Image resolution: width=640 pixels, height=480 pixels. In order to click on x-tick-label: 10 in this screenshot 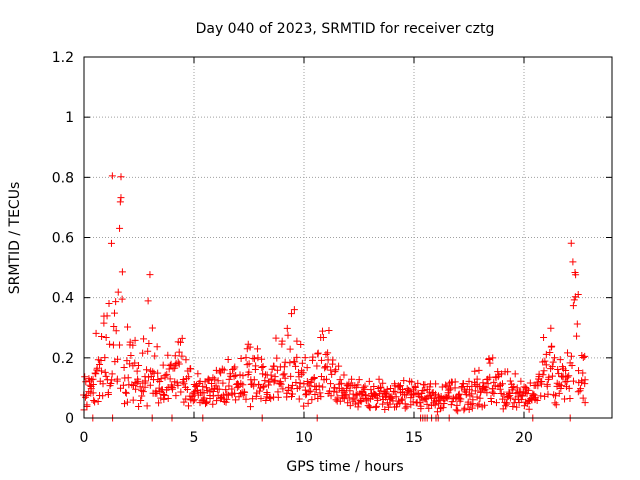, I will do `click(304, 438)`.